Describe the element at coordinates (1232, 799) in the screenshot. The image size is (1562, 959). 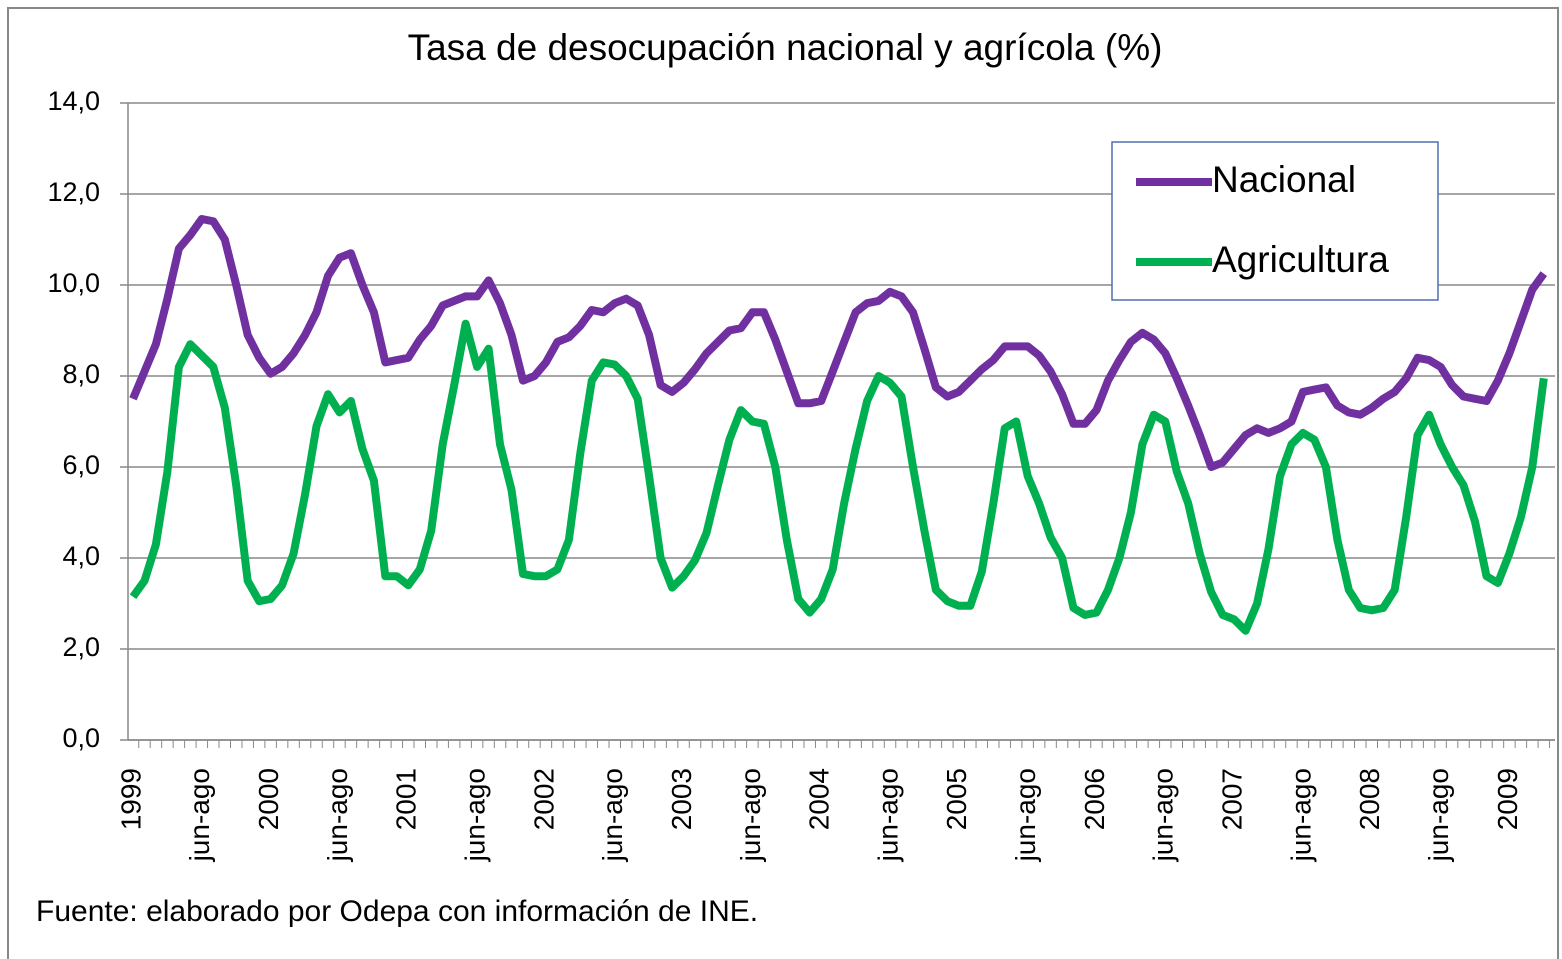
I see `x-tick-label: 2007` at that location.